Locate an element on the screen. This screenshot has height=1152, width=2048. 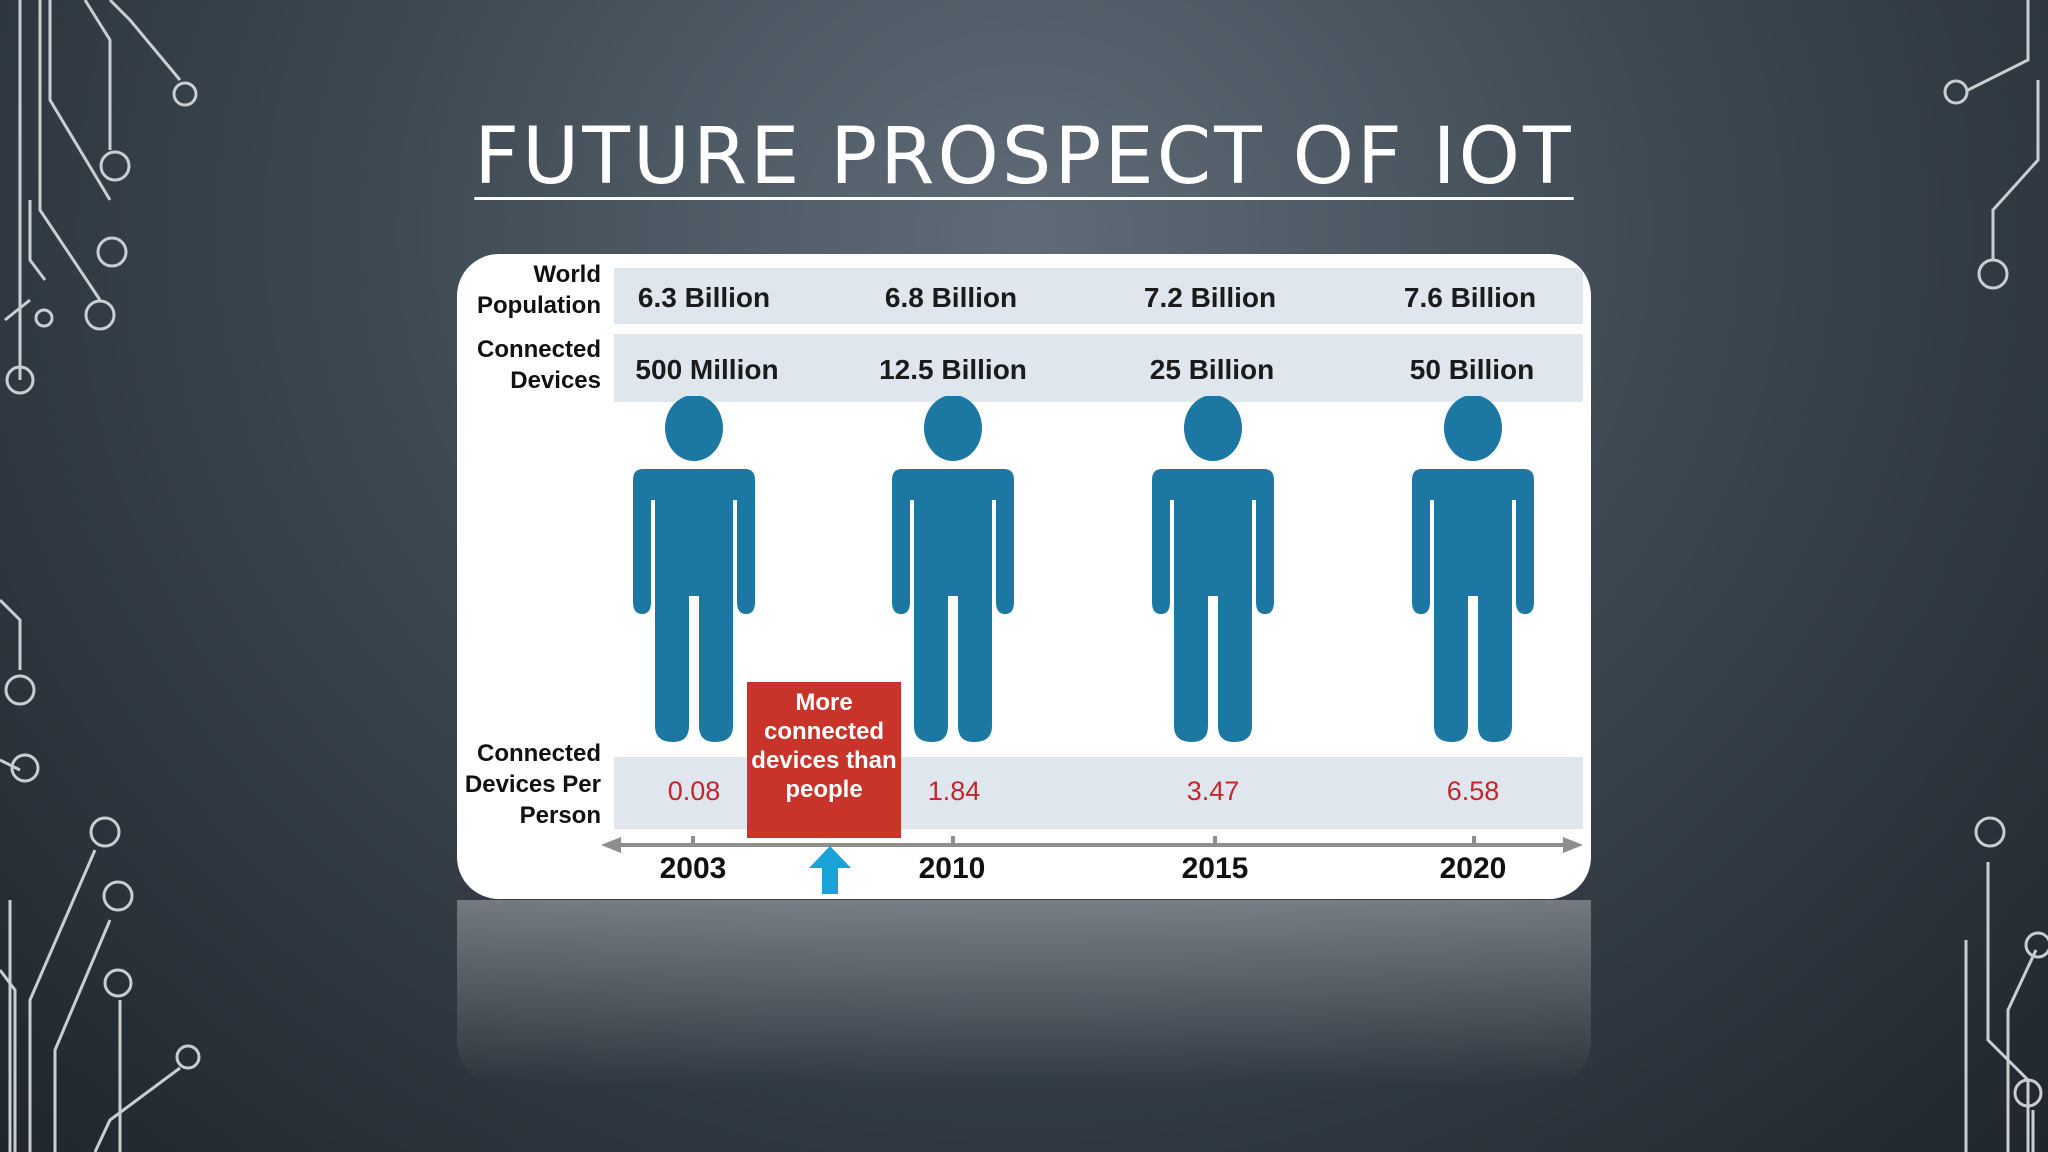
row-label-devices-per-person: Connected Devices Per Person is located at coordinates (532, 784).